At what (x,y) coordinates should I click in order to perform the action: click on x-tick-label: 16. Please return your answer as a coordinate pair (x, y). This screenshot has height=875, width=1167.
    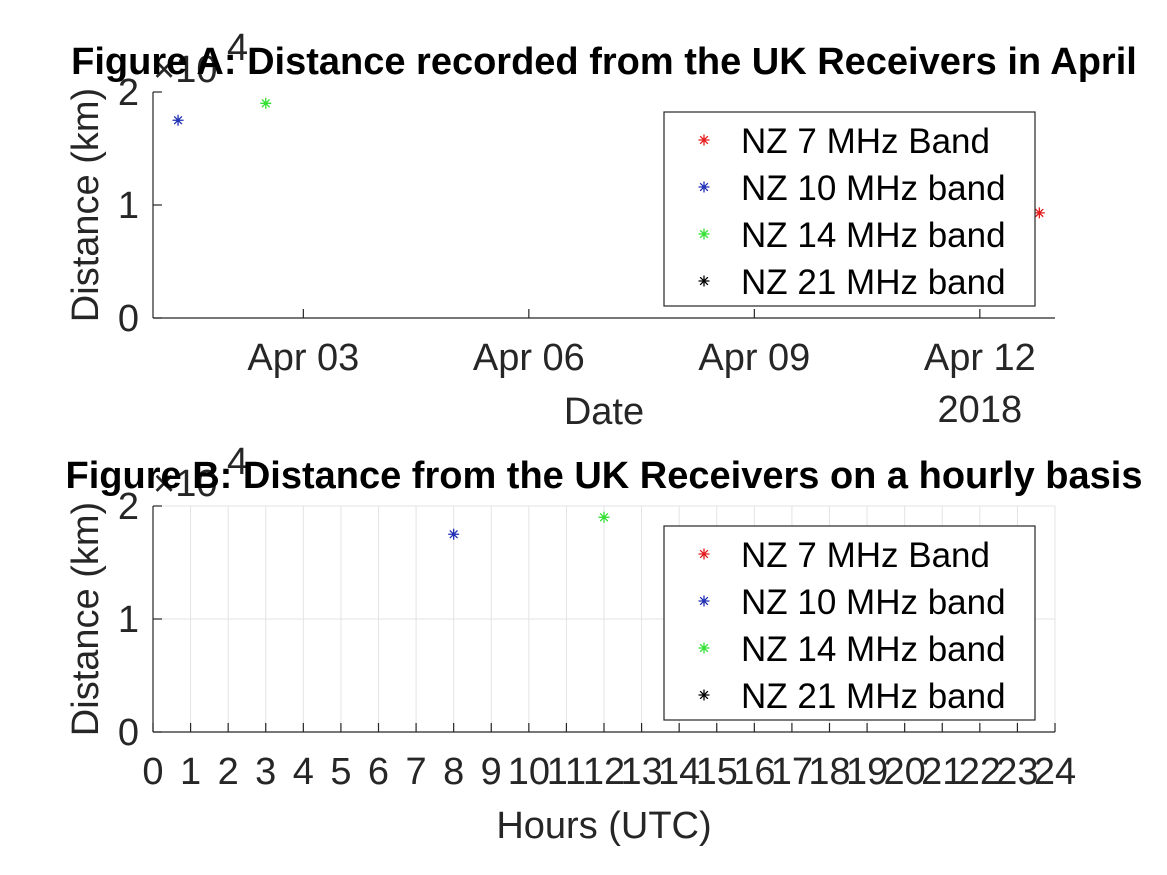
    Looking at the image, I should click on (754, 772).